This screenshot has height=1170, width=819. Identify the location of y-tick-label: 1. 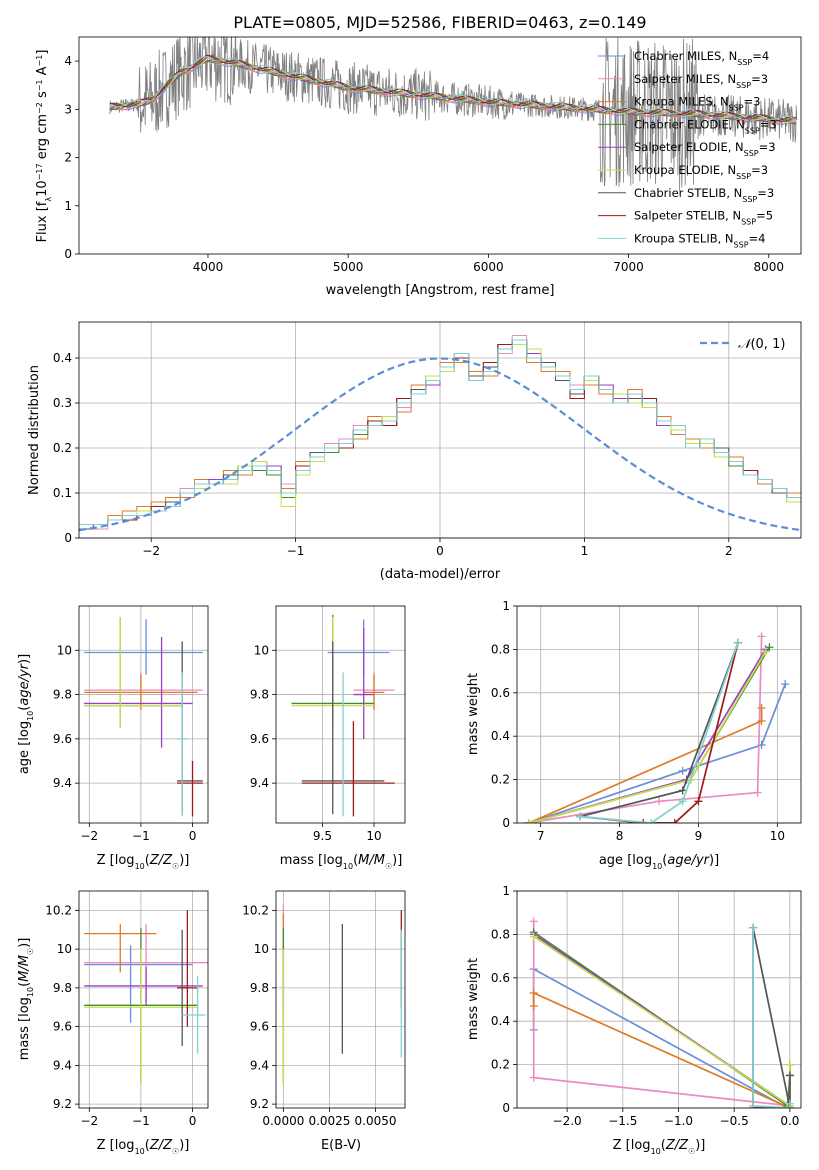
(68, 206).